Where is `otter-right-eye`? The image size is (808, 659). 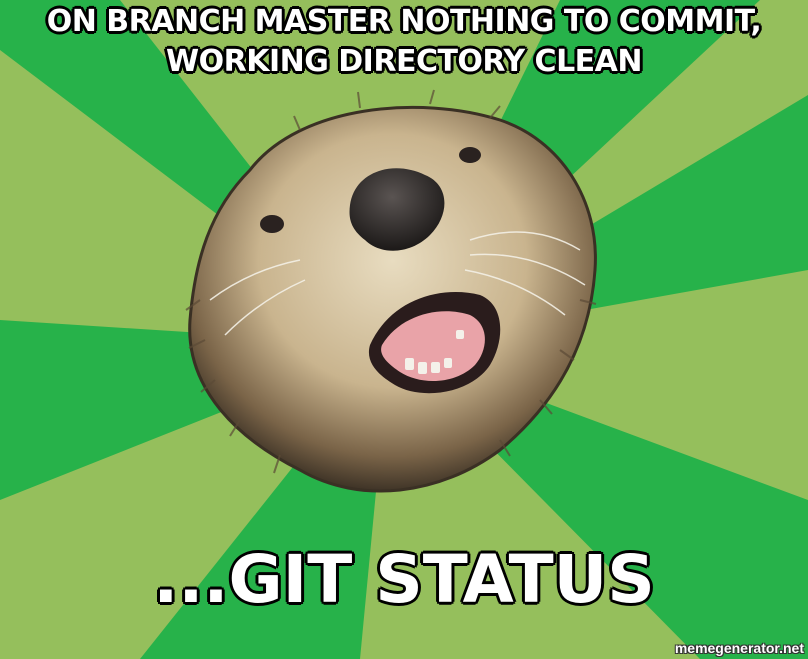 otter-right-eye is located at coordinates (470, 155).